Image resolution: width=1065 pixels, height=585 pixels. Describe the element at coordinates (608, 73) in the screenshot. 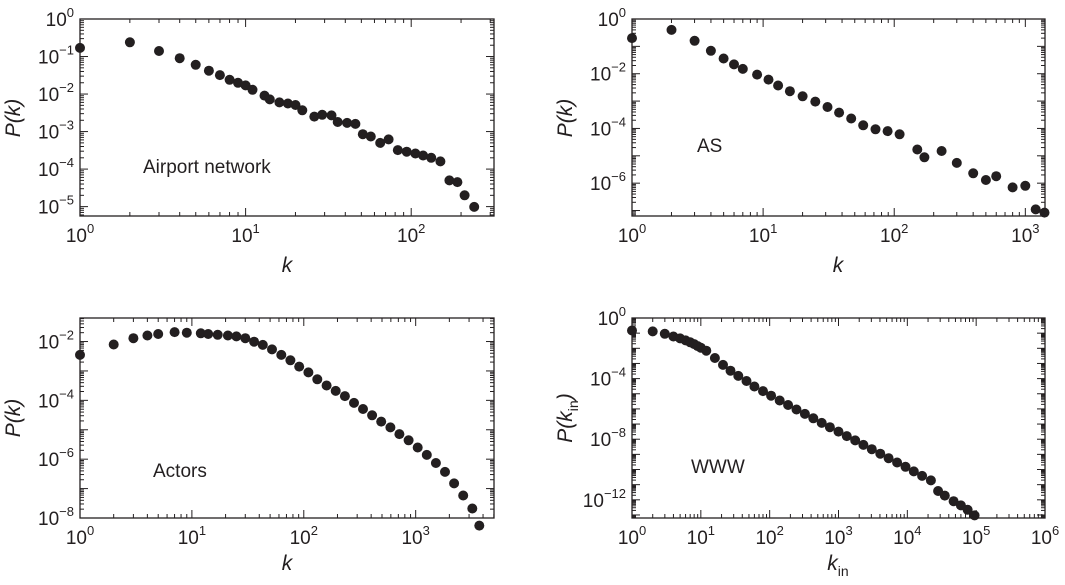

I see `ytick-label-as-1: 10⁻²` at that location.